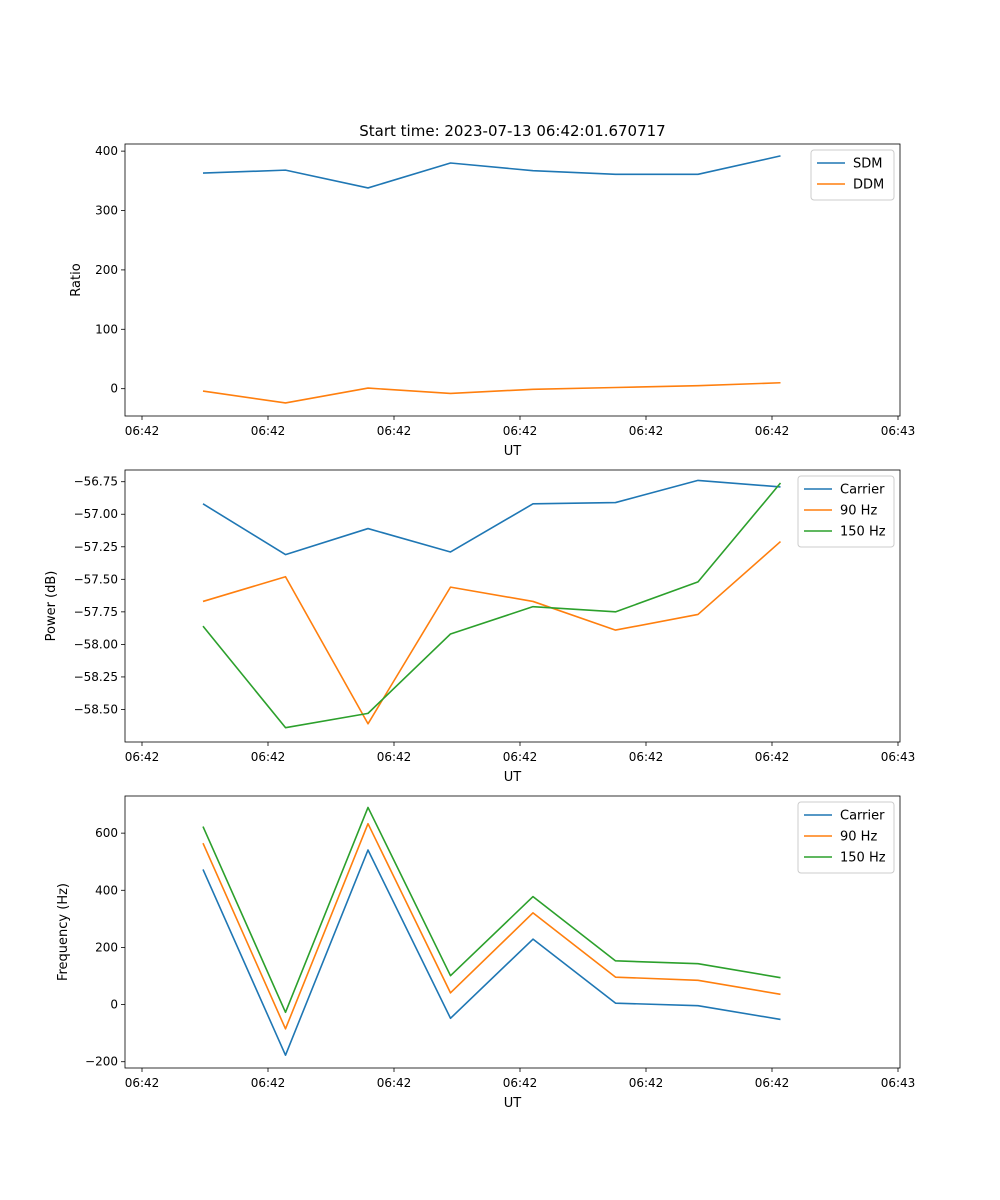  Describe the element at coordinates (96, 677) in the screenshot. I see `y-tick-label: −58.25` at that location.